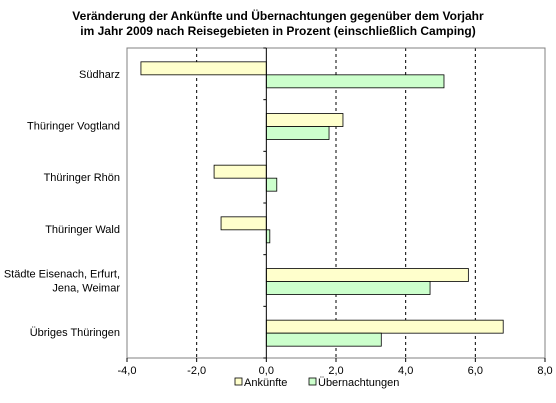  Describe the element at coordinates (73, 127) in the screenshot. I see `category-label: Thüringer Vogtland` at that location.